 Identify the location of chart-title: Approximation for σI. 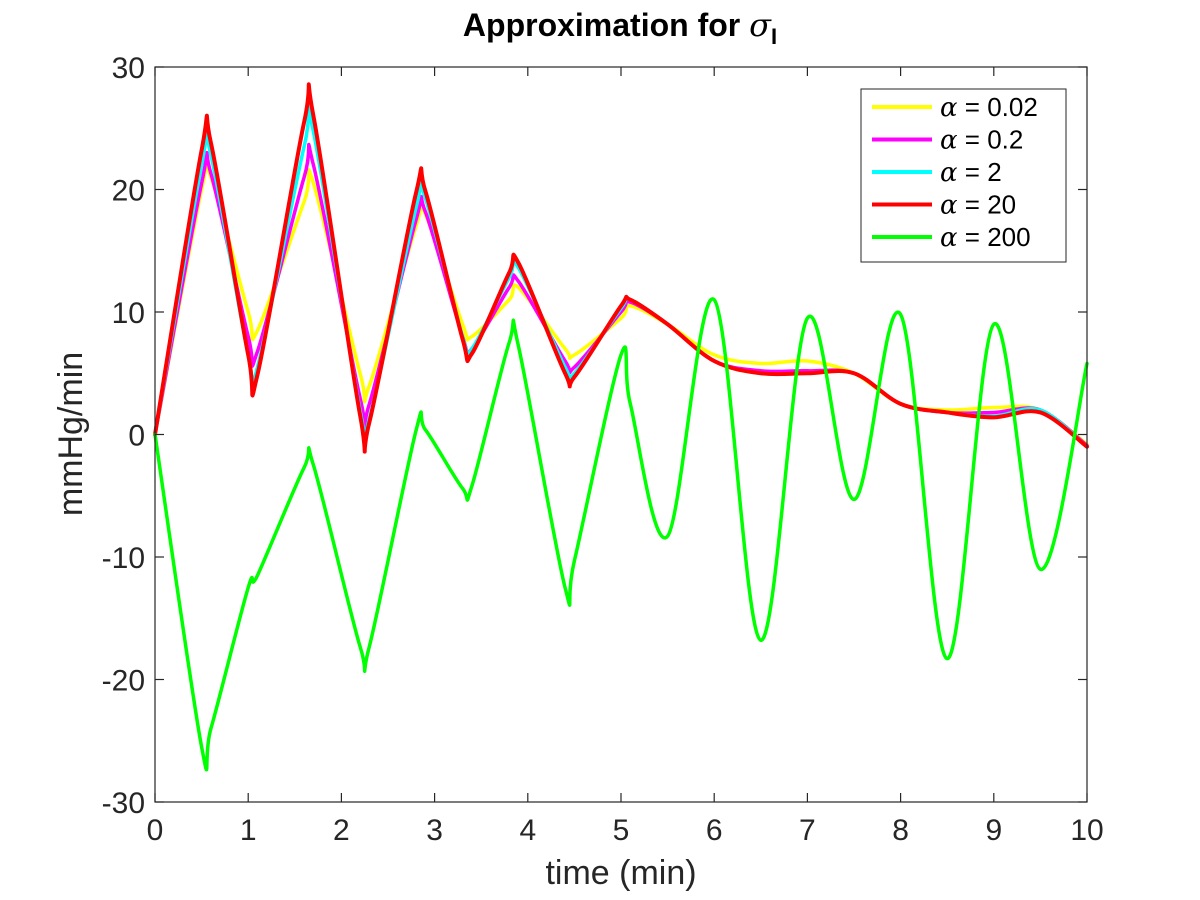
(600, 27).